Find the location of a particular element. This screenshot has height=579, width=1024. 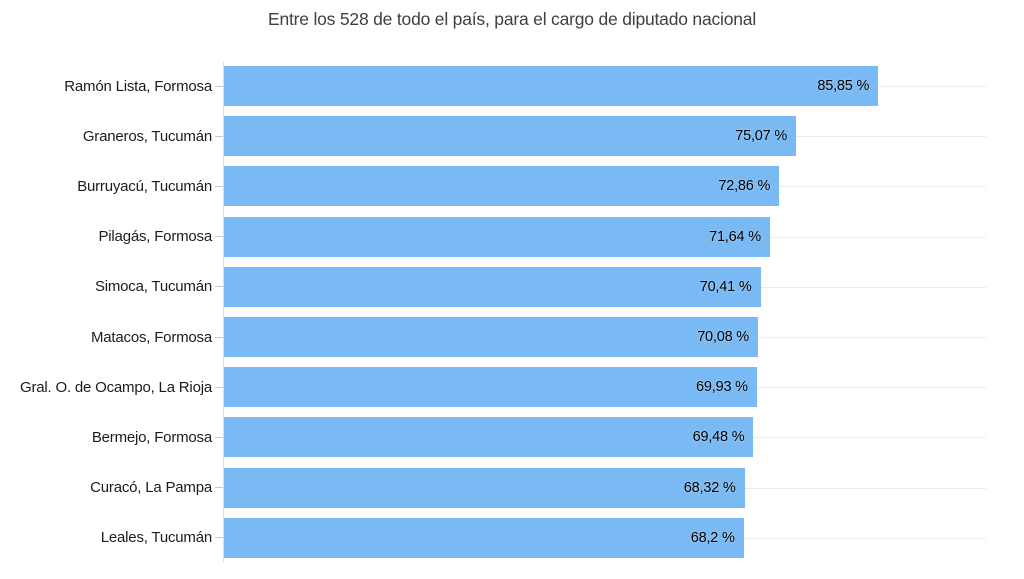

bar: 69,93 % is located at coordinates (490, 387).